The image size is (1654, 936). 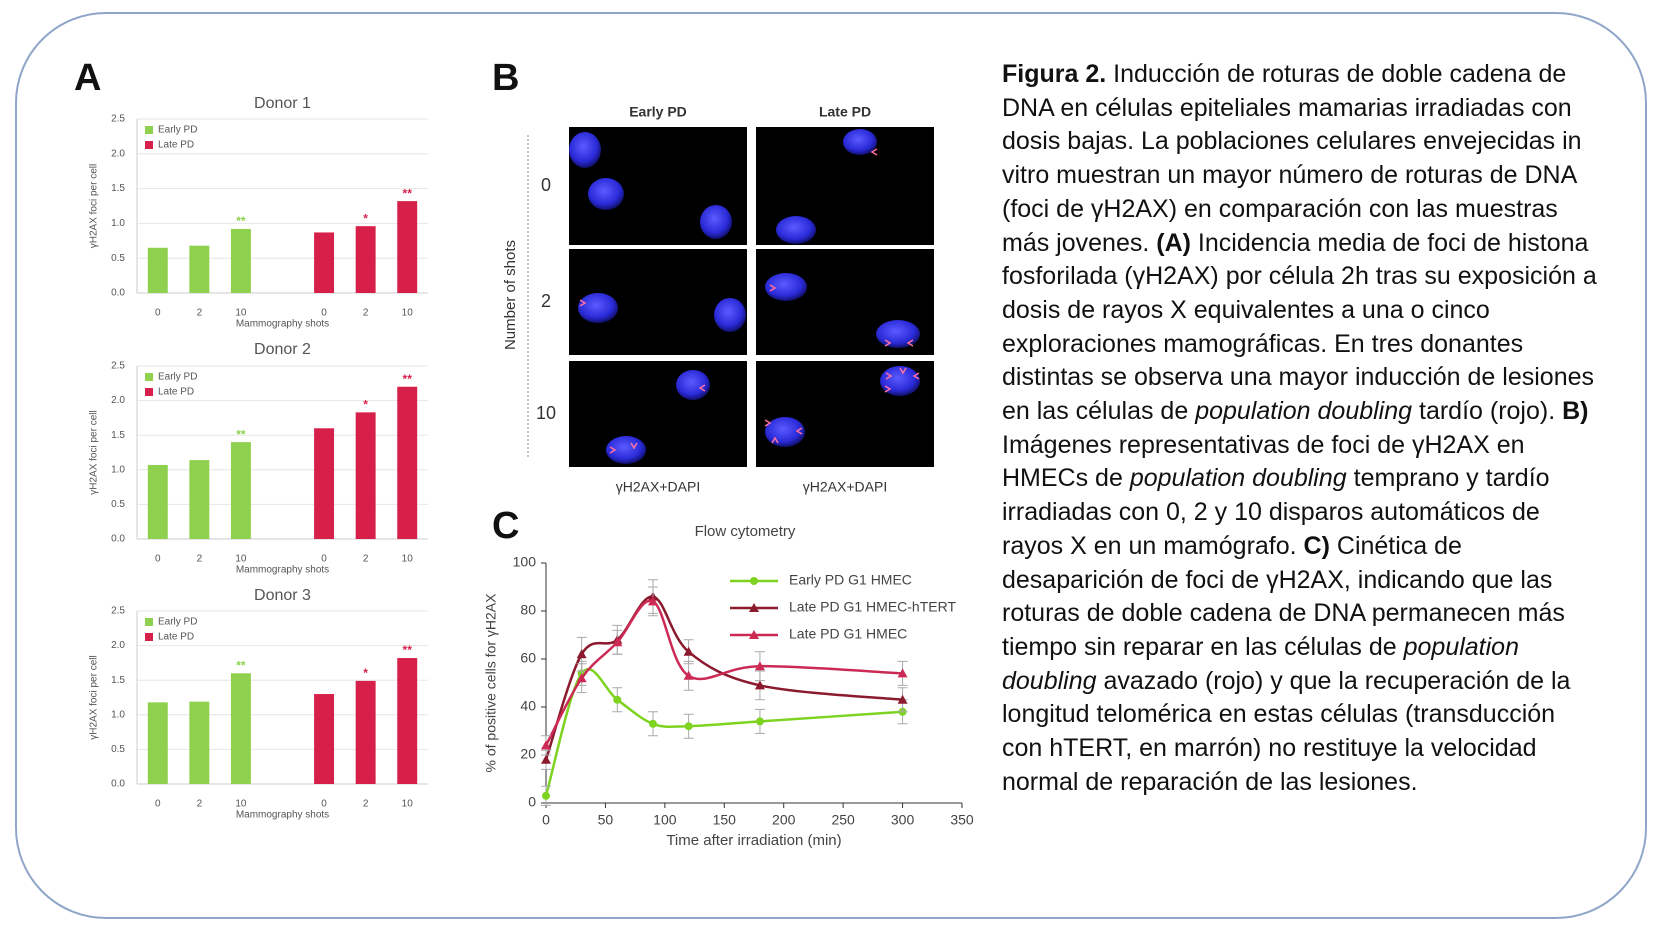 I want to click on chart-title: Donor 1, so click(x=282, y=103).